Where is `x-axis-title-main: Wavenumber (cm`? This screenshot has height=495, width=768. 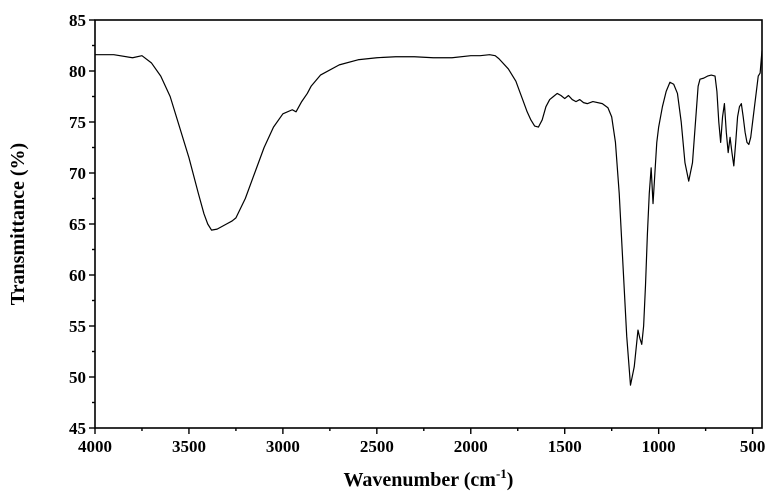
x-axis-title-main: Wavenumber (cm is located at coordinates (420, 480).